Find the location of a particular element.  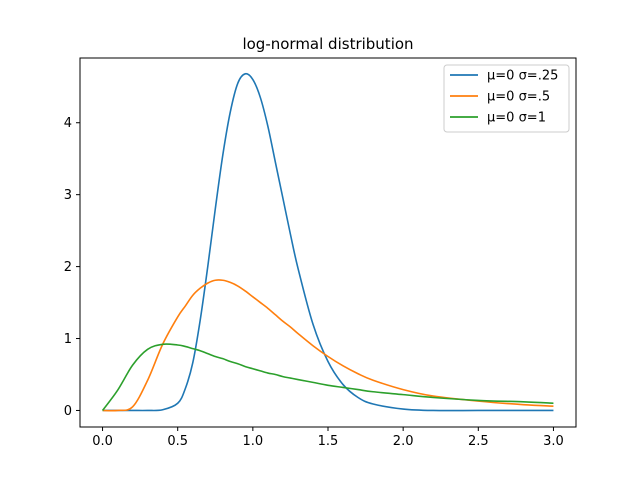

x-tick-label: 1.0 is located at coordinates (253, 441).